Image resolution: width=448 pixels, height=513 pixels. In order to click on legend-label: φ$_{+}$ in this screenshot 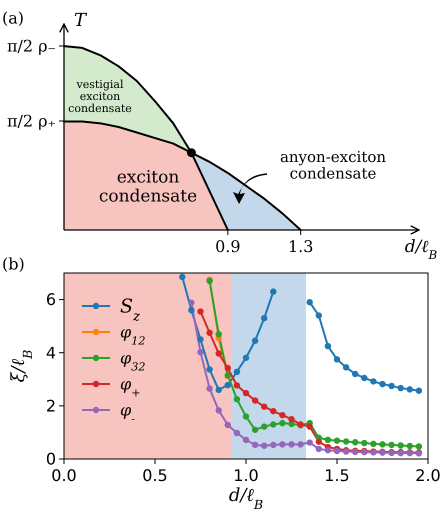, I will do `click(130, 387)`.